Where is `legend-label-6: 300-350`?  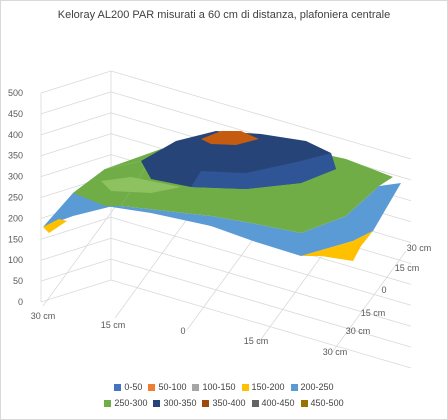 legend-label-6: 300-350 is located at coordinates (180, 403).